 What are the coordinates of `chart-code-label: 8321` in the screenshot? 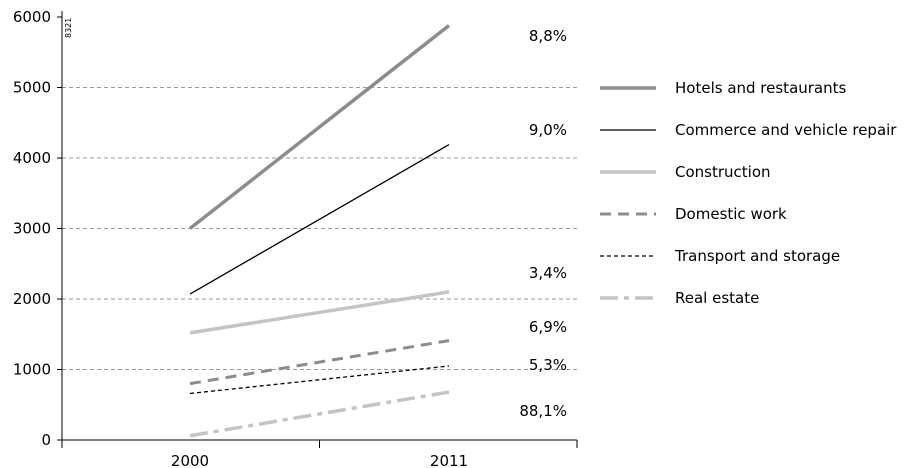 It's located at (68, 28).